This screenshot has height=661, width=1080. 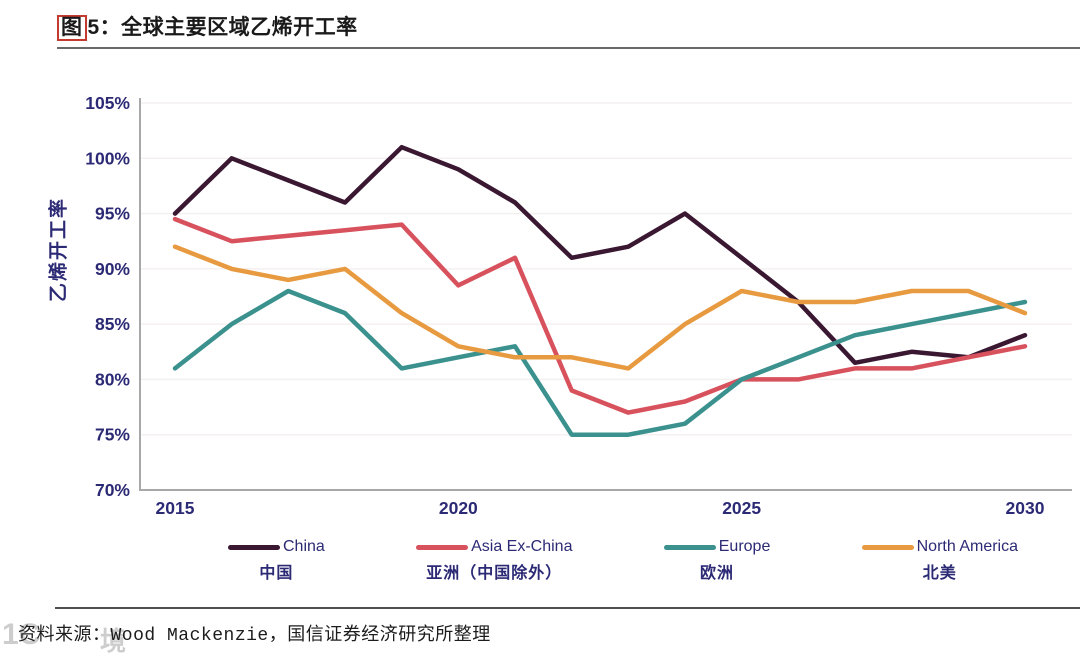 What do you see at coordinates (304, 546) in the screenshot?
I see `legend-label-en-china: China` at bounding box center [304, 546].